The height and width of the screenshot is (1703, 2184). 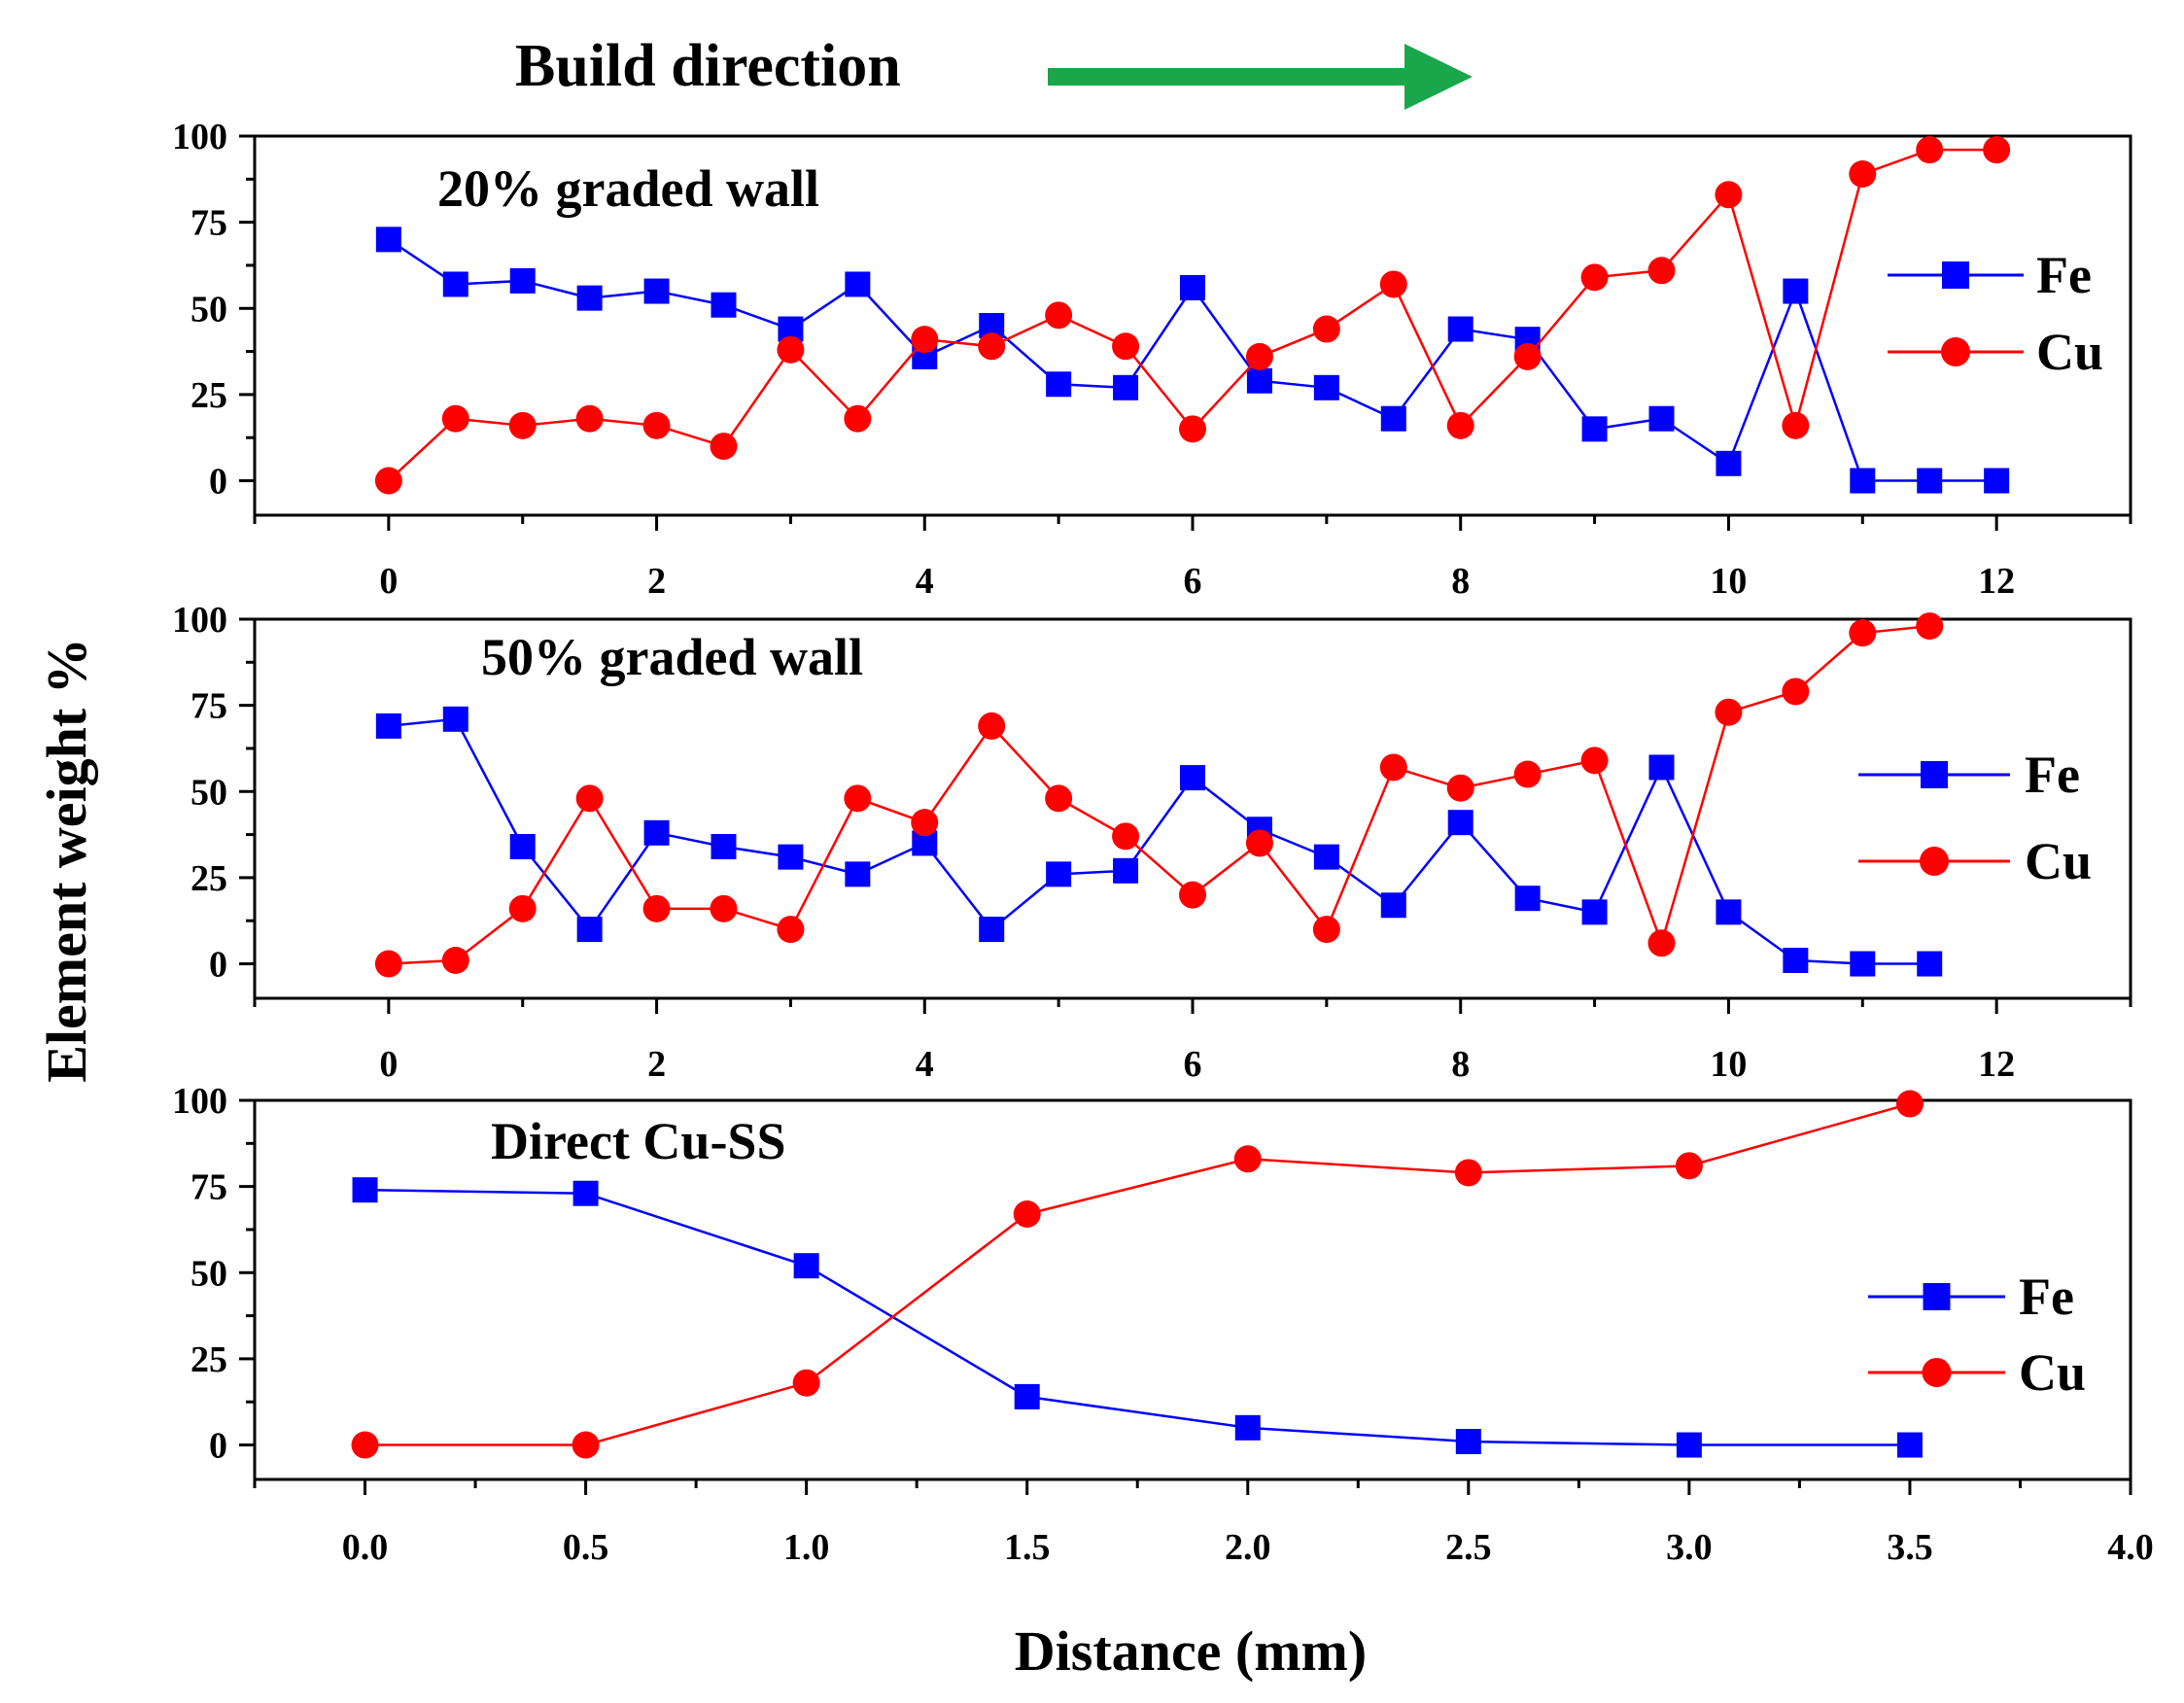 I want to click on panel-title: Direct Cu-SS, so click(x=638, y=1141).